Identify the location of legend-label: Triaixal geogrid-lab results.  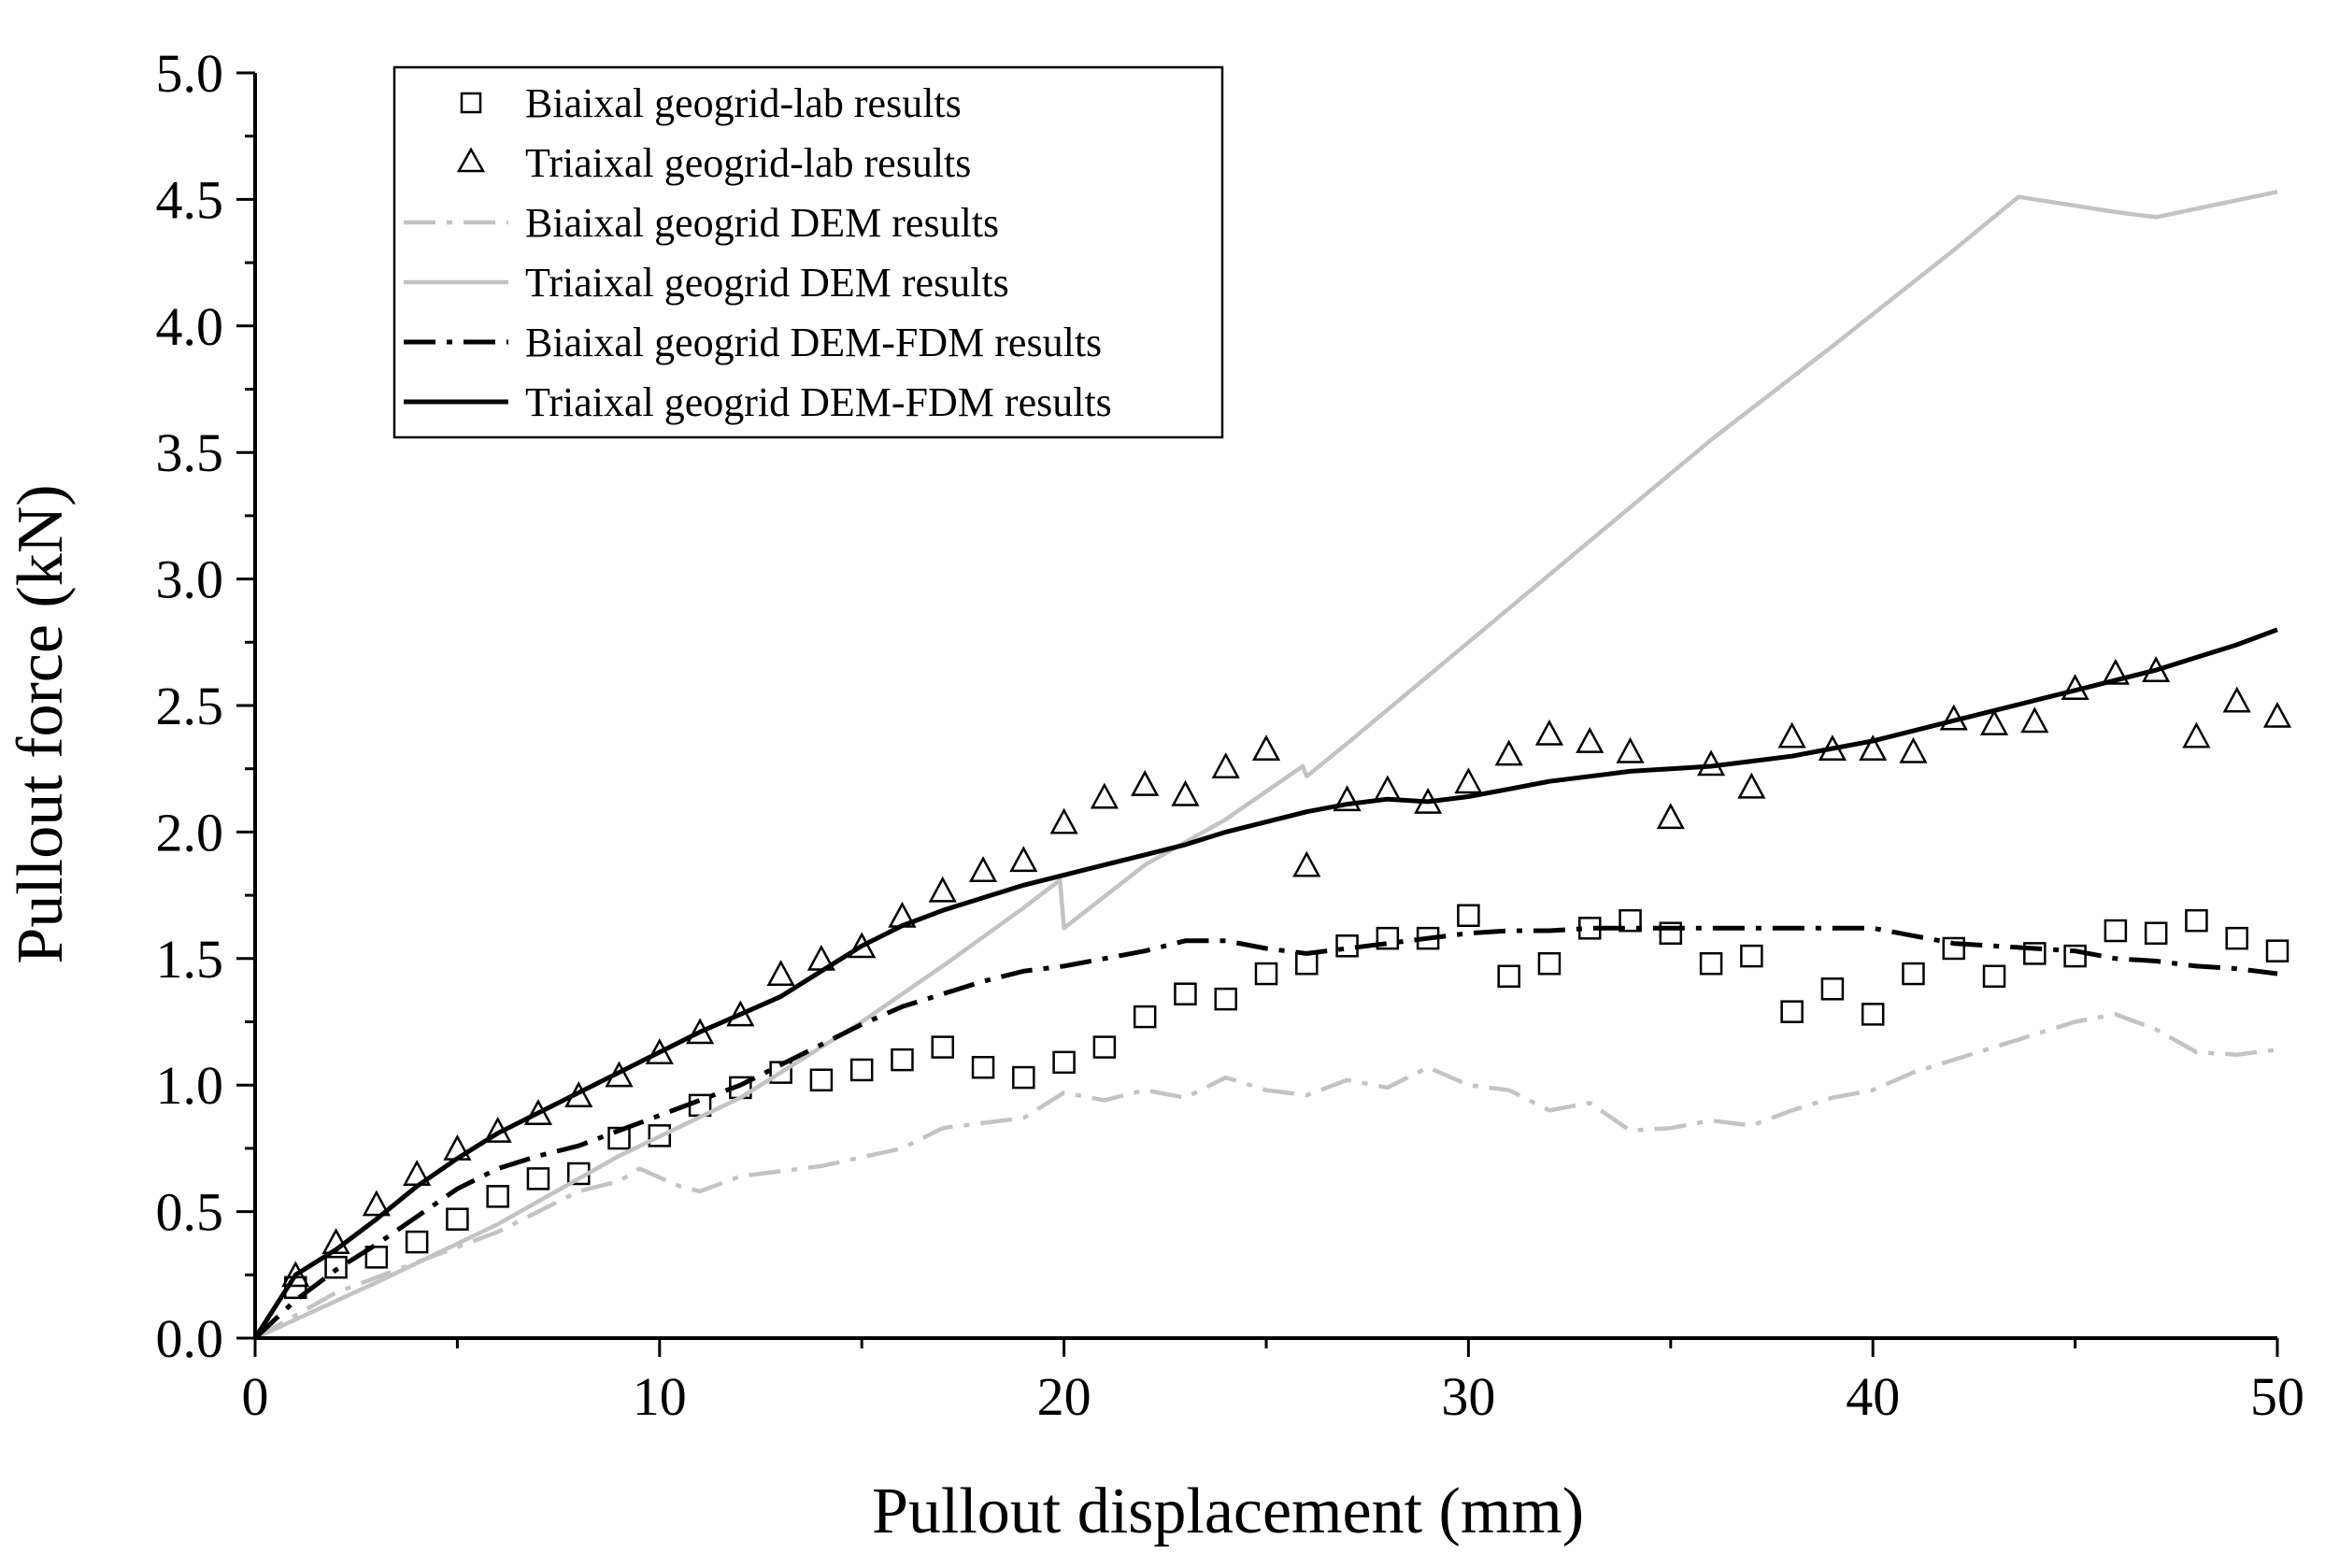
(748, 163).